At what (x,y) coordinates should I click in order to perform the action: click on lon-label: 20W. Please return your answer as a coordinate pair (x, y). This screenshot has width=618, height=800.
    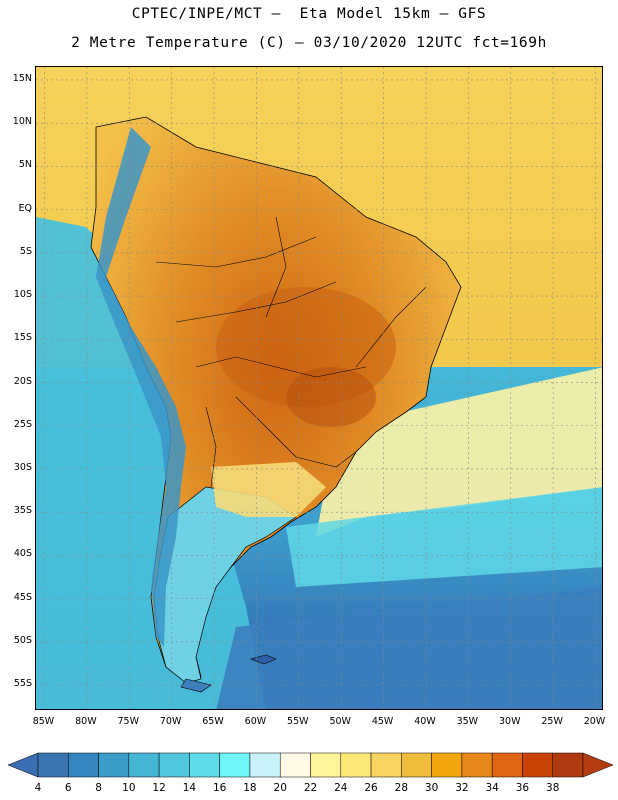
    Looking at the image, I should click on (594, 721).